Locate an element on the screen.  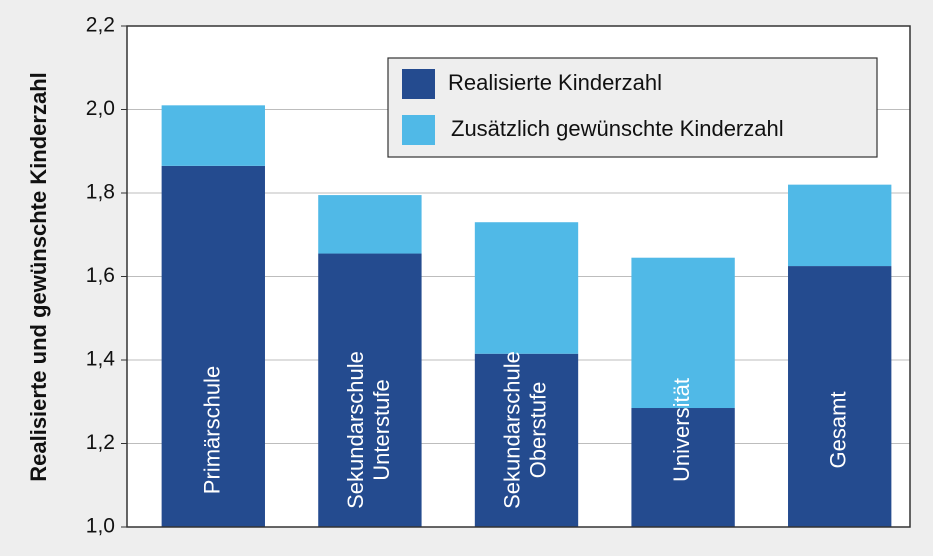
y-tick-label: 1,8 is located at coordinates (100, 192).